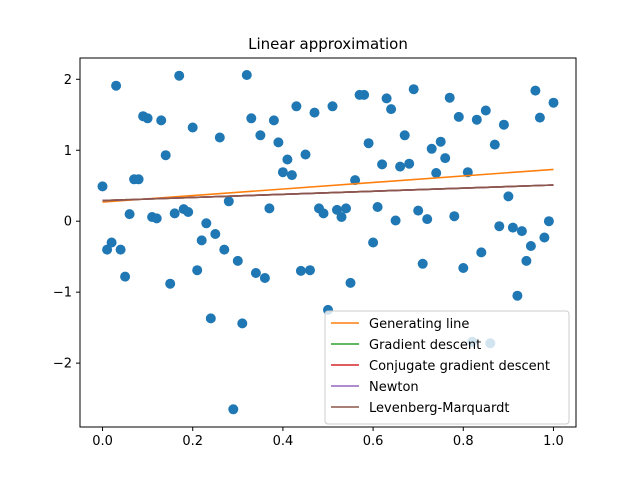 The height and width of the screenshot is (480, 640). Describe the element at coordinates (68, 151) in the screenshot. I see `y-tick-label: 1` at that location.